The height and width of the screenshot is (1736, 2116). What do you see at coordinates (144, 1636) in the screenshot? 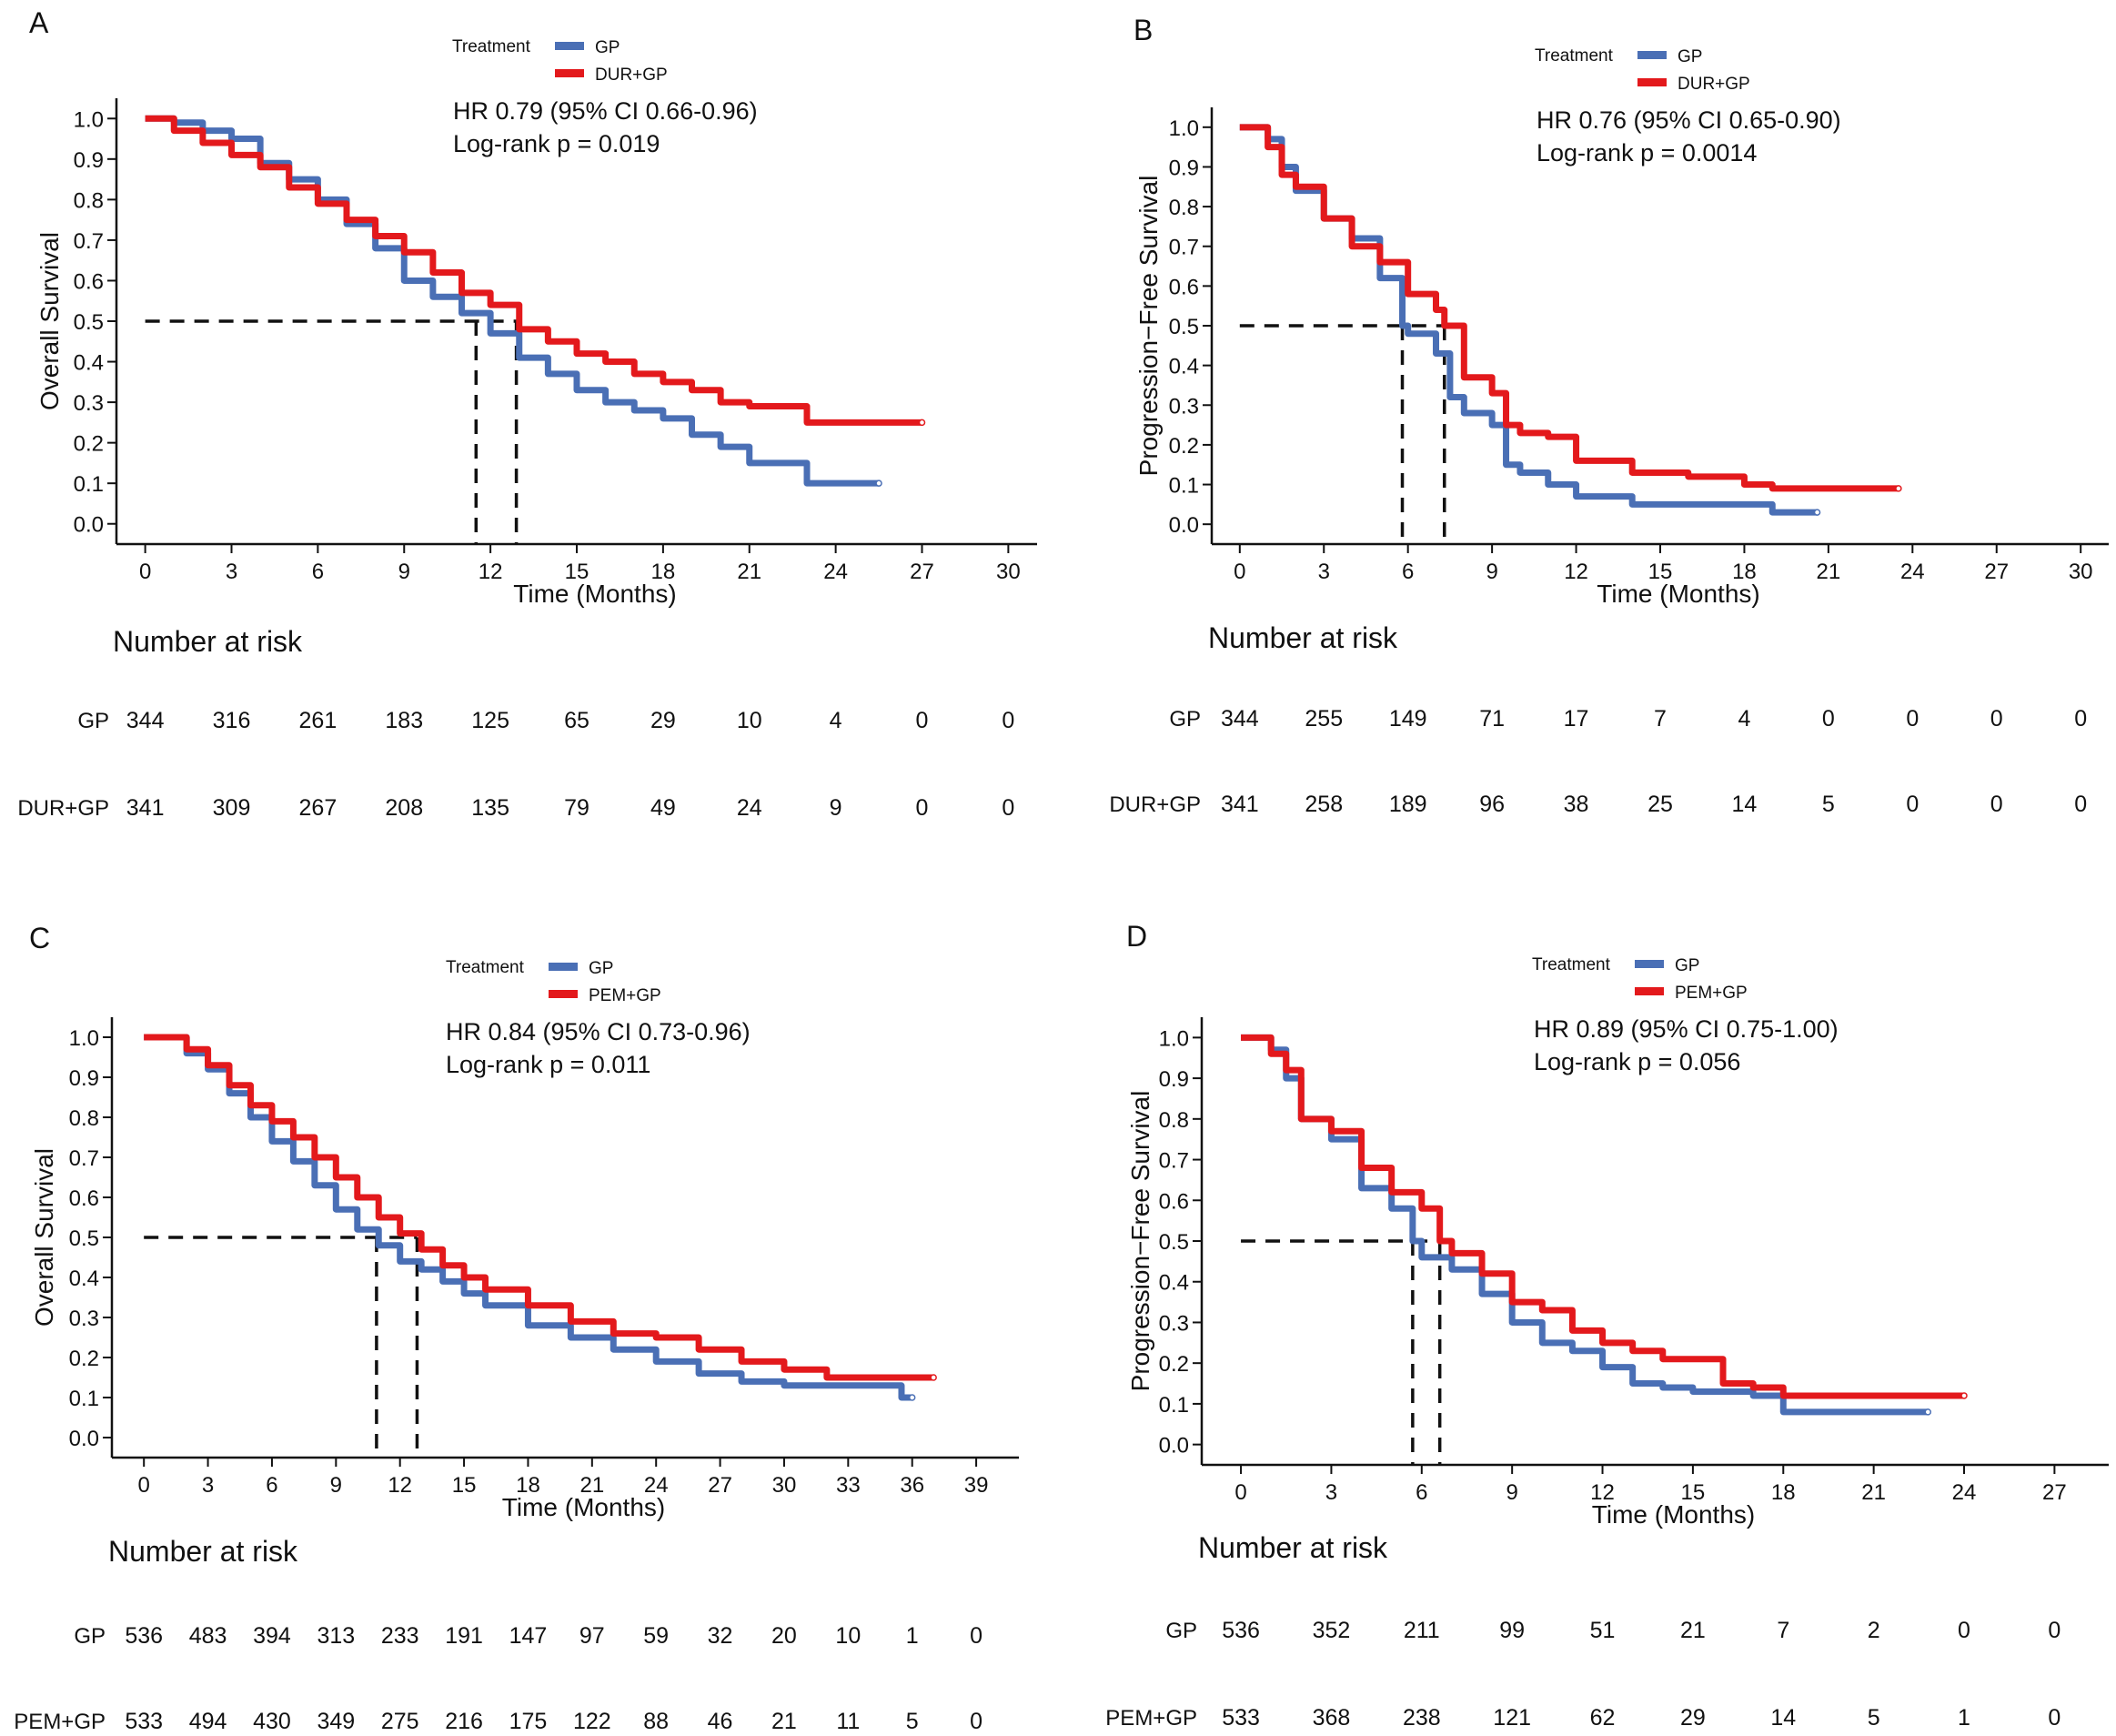
I see `risk-count-cell: 536` at bounding box center [144, 1636].